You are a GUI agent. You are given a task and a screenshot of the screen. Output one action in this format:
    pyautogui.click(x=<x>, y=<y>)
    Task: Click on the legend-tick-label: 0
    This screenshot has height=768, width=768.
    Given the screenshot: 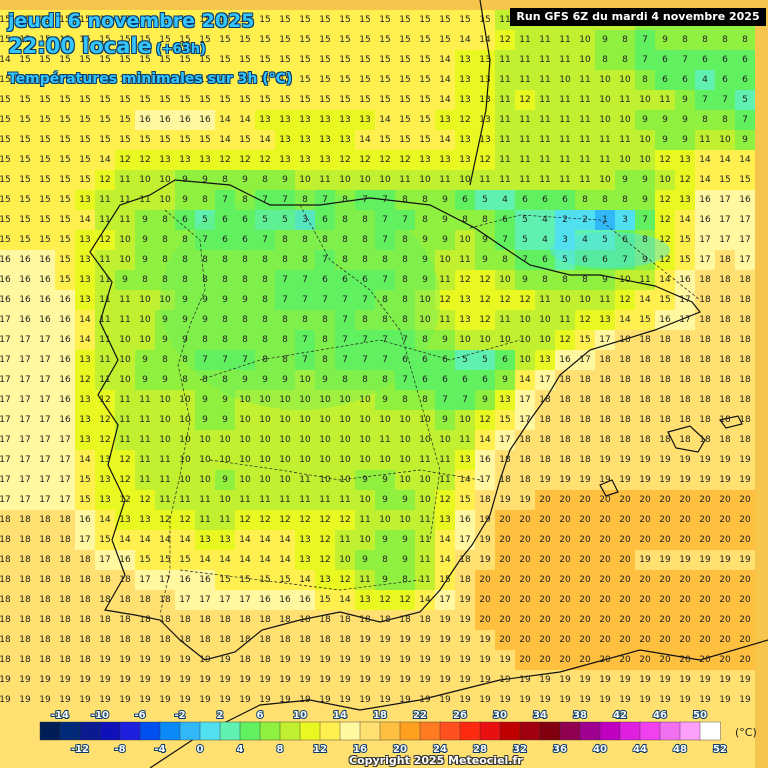 What is the action you would take?
    pyautogui.click(x=200, y=749)
    